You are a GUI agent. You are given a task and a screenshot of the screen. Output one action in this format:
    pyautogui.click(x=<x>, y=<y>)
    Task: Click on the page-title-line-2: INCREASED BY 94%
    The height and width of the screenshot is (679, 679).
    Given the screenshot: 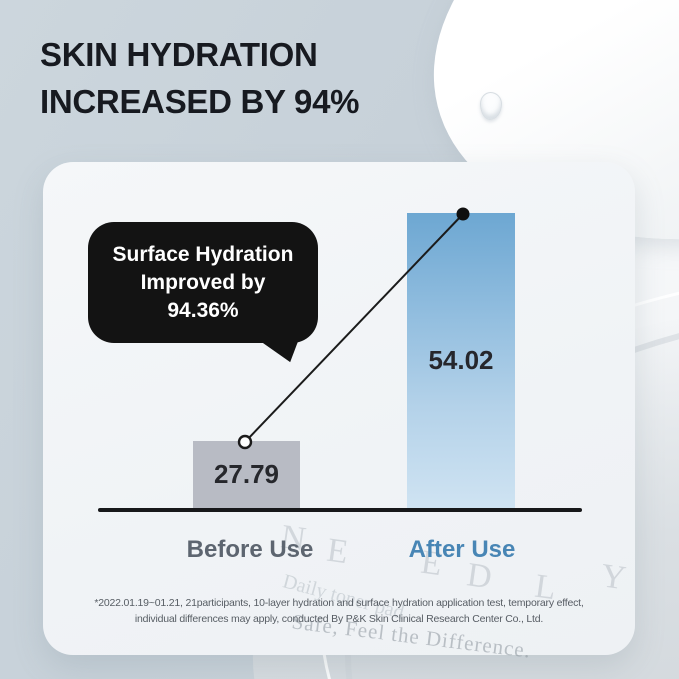 What is the action you would take?
    pyautogui.click(x=200, y=101)
    